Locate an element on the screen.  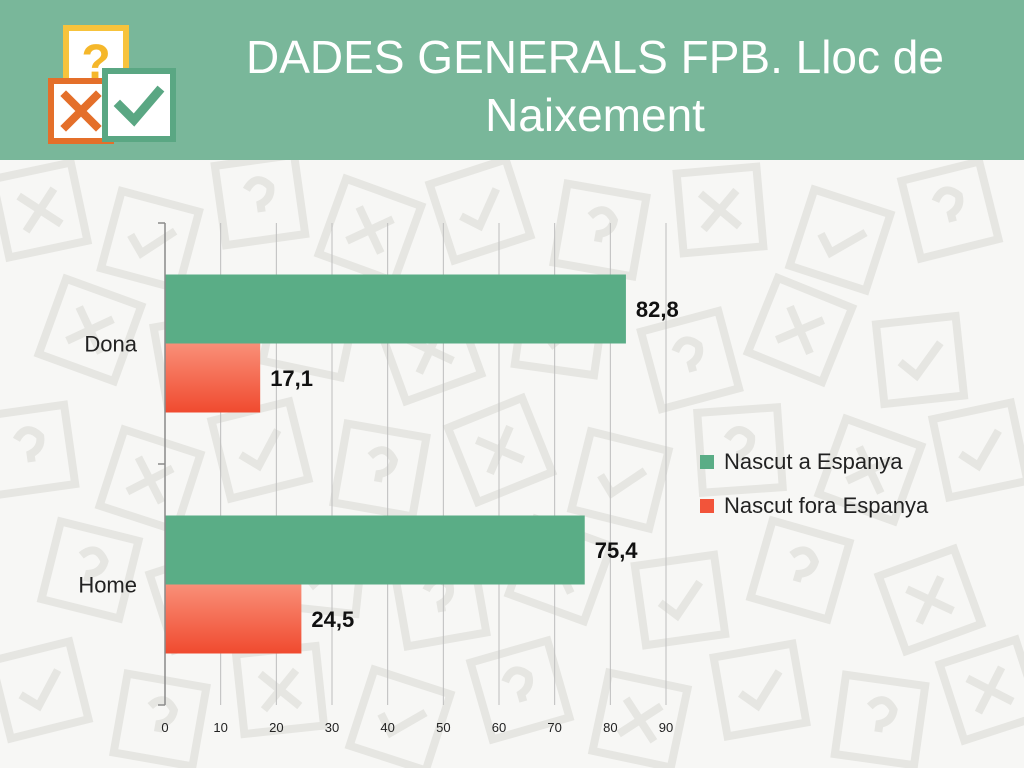
x-tick-label: 50 is located at coordinates (443, 727).